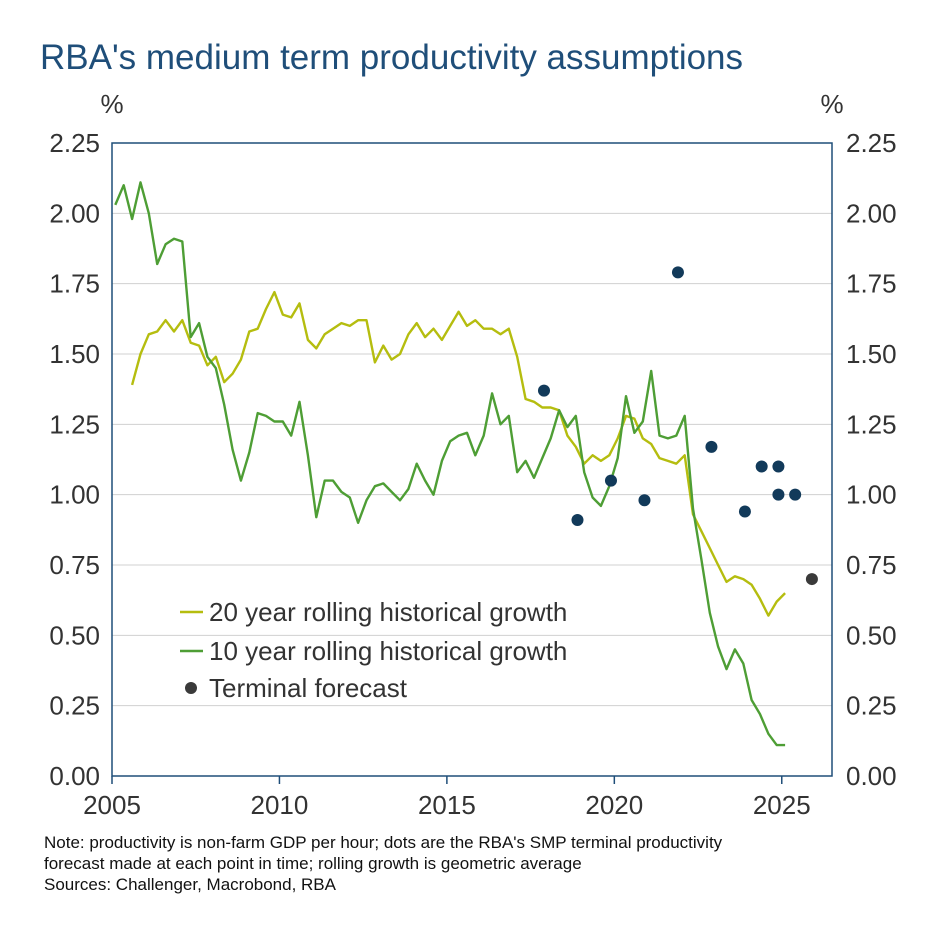  I want to click on y-tick-label-left: 0.50, so click(74, 635).